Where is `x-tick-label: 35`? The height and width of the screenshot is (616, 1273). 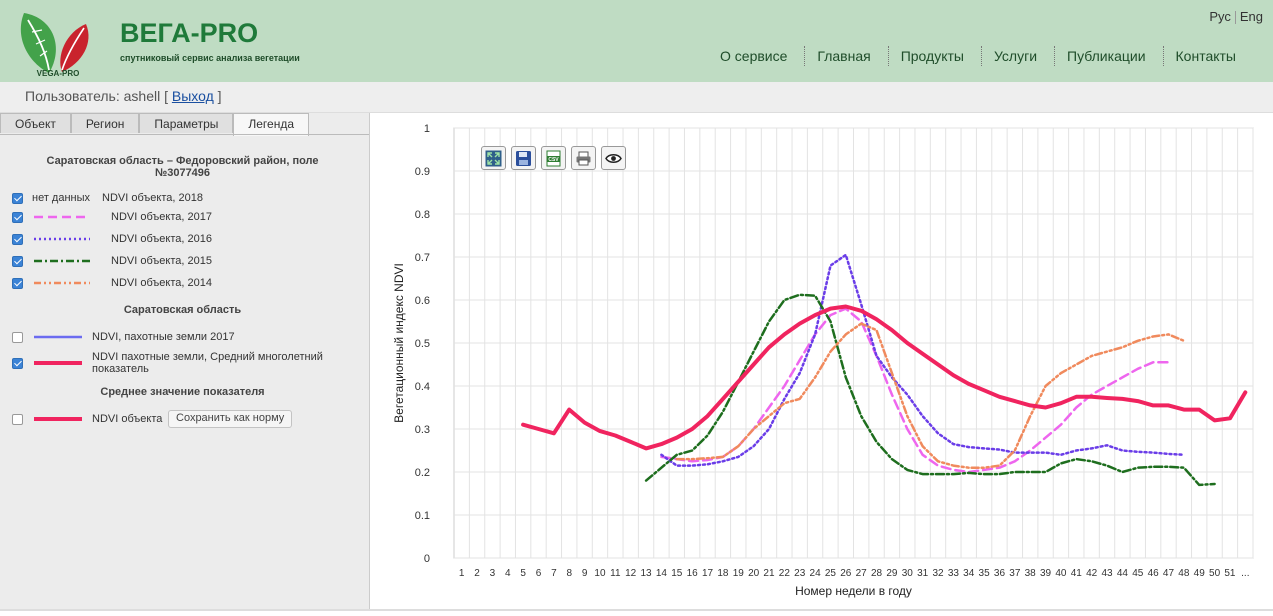
x-tick-label: 35 is located at coordinates (985, 573).